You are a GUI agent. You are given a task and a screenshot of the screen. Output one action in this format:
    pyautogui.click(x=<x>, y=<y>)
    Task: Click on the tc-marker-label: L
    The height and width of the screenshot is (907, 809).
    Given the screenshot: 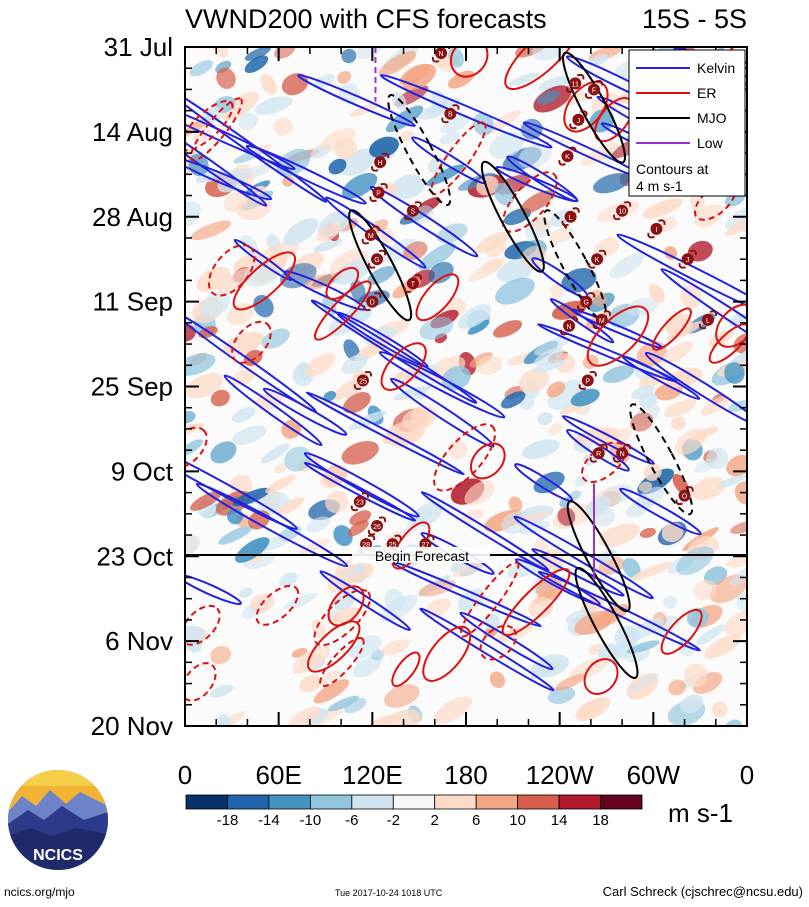 What is the action you would take?
    pyautogui.click(x=571, y=218)
    